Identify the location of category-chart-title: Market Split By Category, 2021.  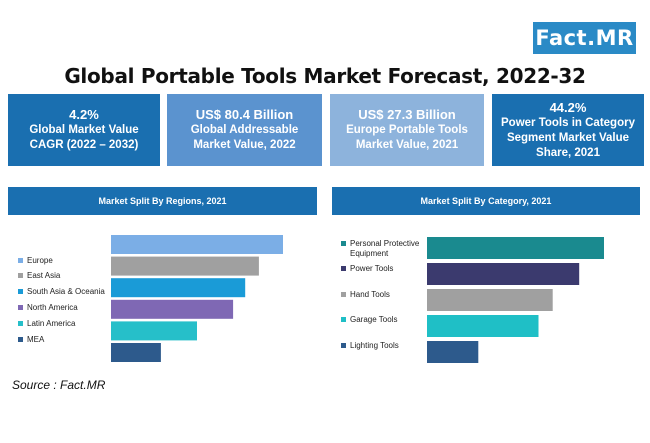
(486, 200).